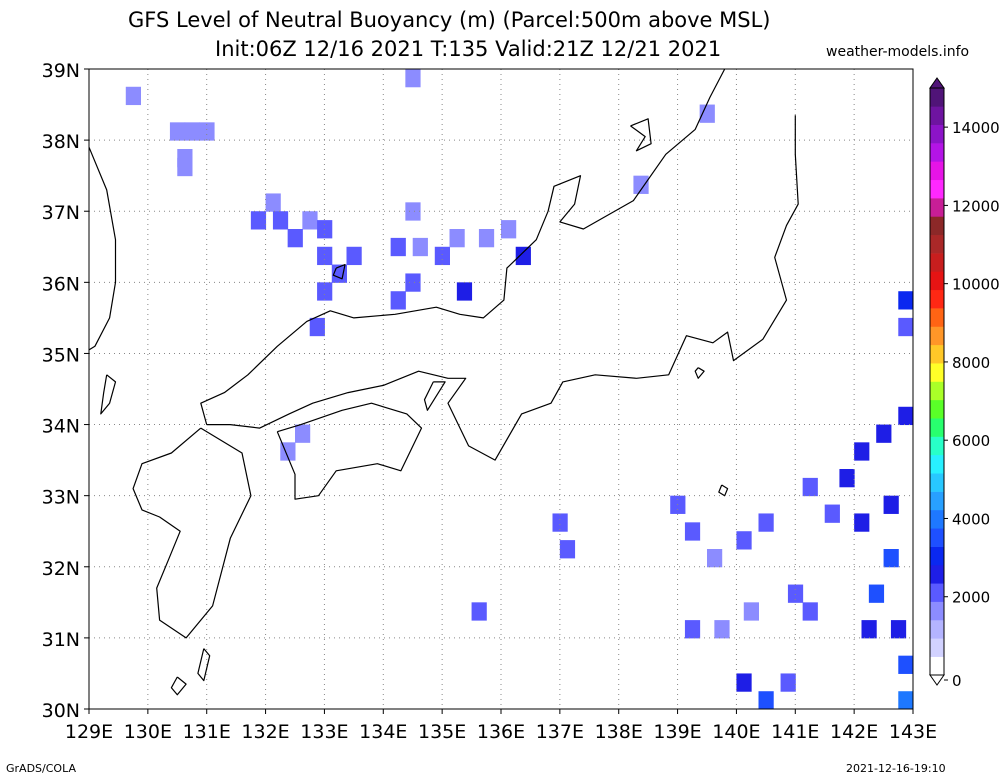  What do you see at coordinates (108, 394) in the screenshot?
I see `tsushima-island` at bounding box center [108, 394].